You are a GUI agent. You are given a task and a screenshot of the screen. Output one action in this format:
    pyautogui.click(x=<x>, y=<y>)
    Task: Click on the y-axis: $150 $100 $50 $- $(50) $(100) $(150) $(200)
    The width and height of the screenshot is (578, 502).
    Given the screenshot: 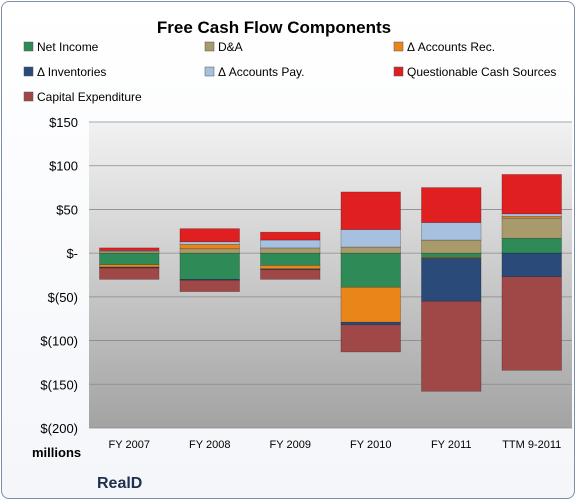 What is the action you would take?
    pyautogui.click(x=59, y=275)
    